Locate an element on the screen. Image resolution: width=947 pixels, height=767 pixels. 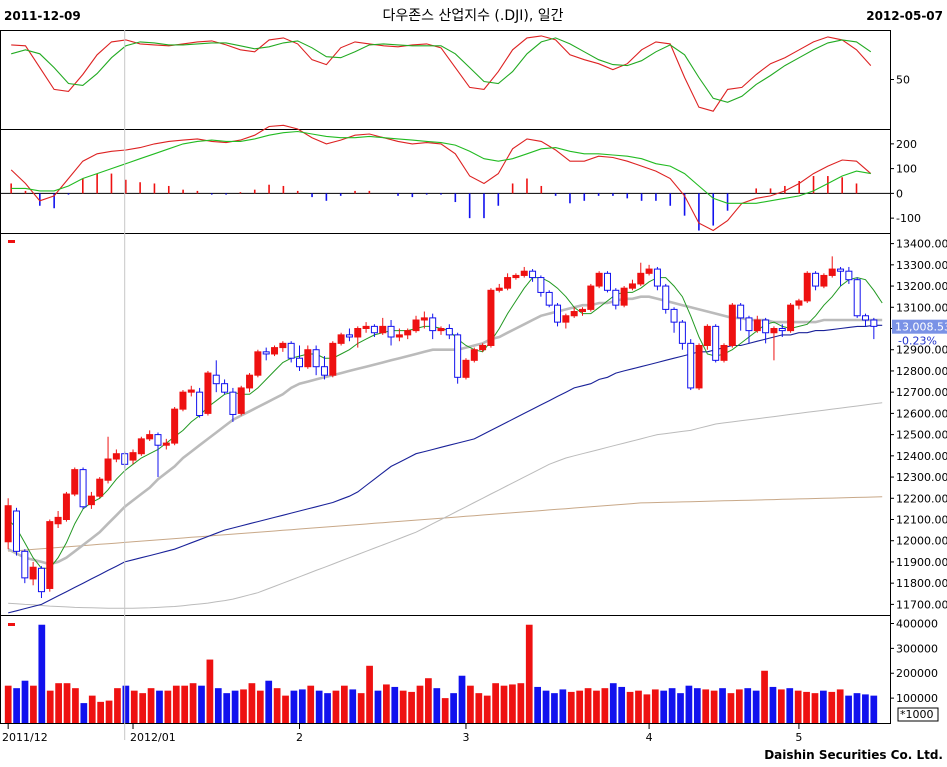
price-ytick-label: 12200.00 is located at coordinates (921, 498).